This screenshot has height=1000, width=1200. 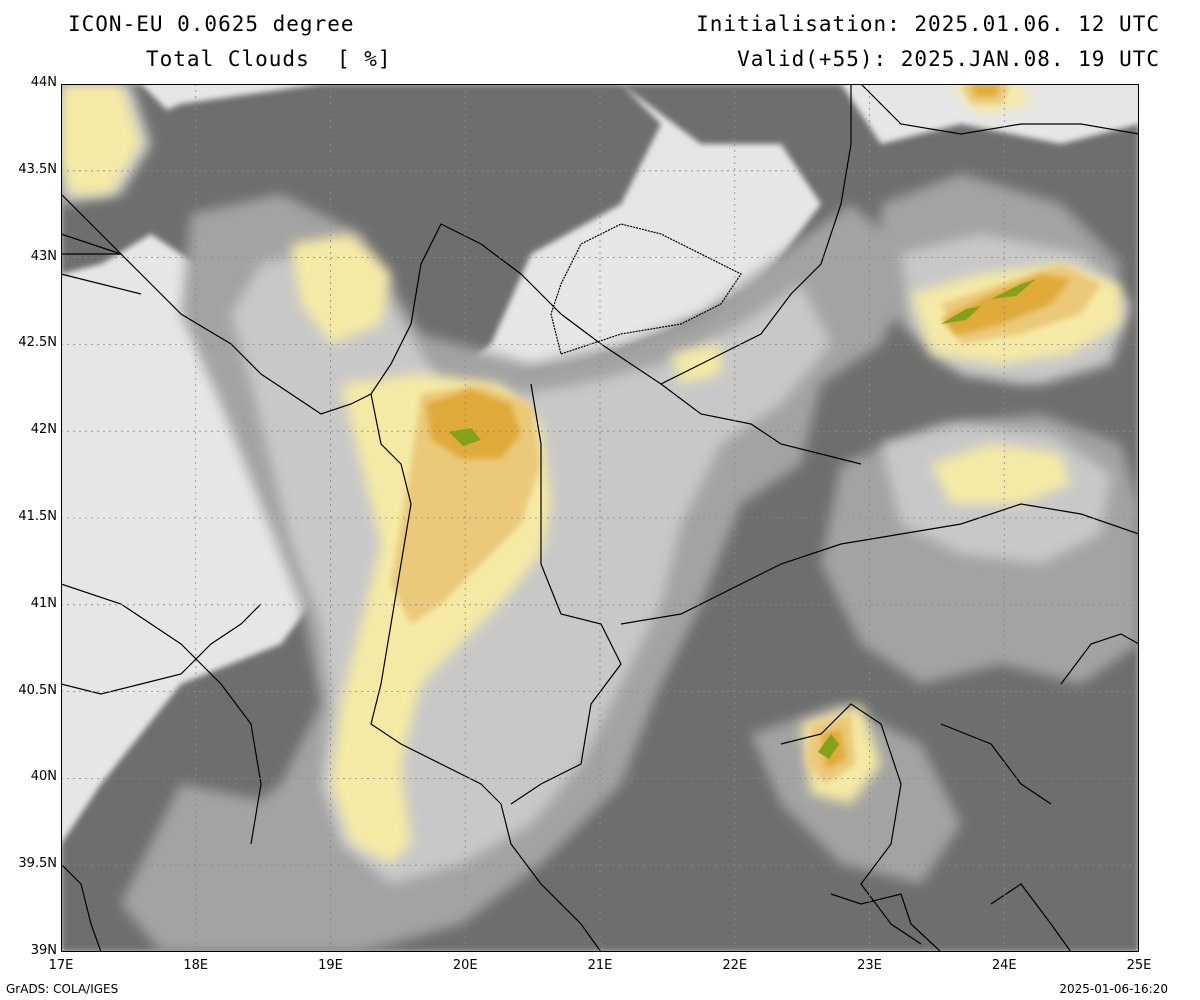 I want to click on latitude-tick-label: 41N, so click(x=43, y=603).